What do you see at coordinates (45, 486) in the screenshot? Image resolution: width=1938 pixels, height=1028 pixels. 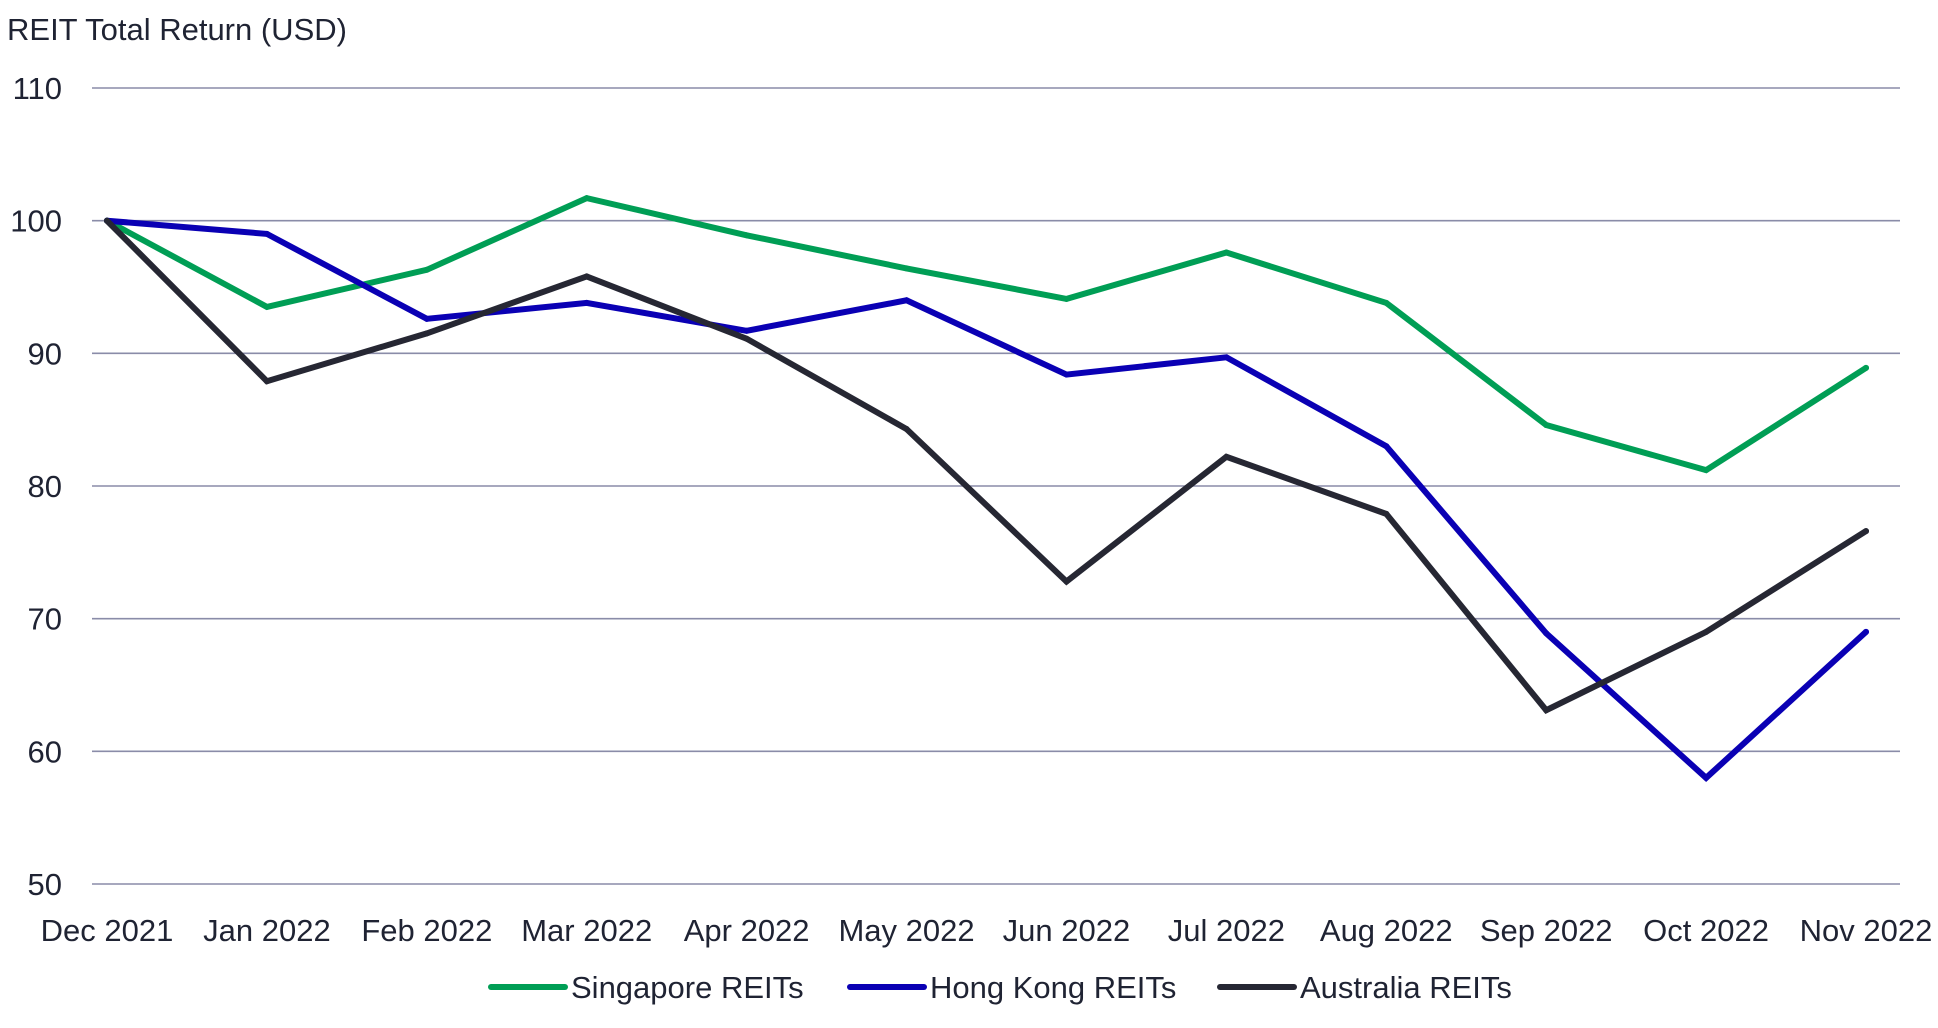 I see `y-tick-label: 80` at bounding box center [45, 486].